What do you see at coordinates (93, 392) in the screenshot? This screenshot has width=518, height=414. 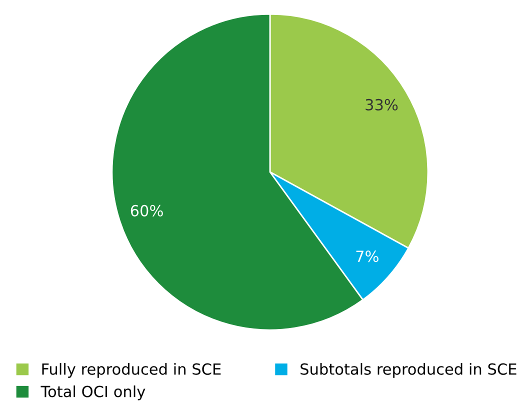 I see `legend-label: Total OCI only` at bounding box center [93, 392].